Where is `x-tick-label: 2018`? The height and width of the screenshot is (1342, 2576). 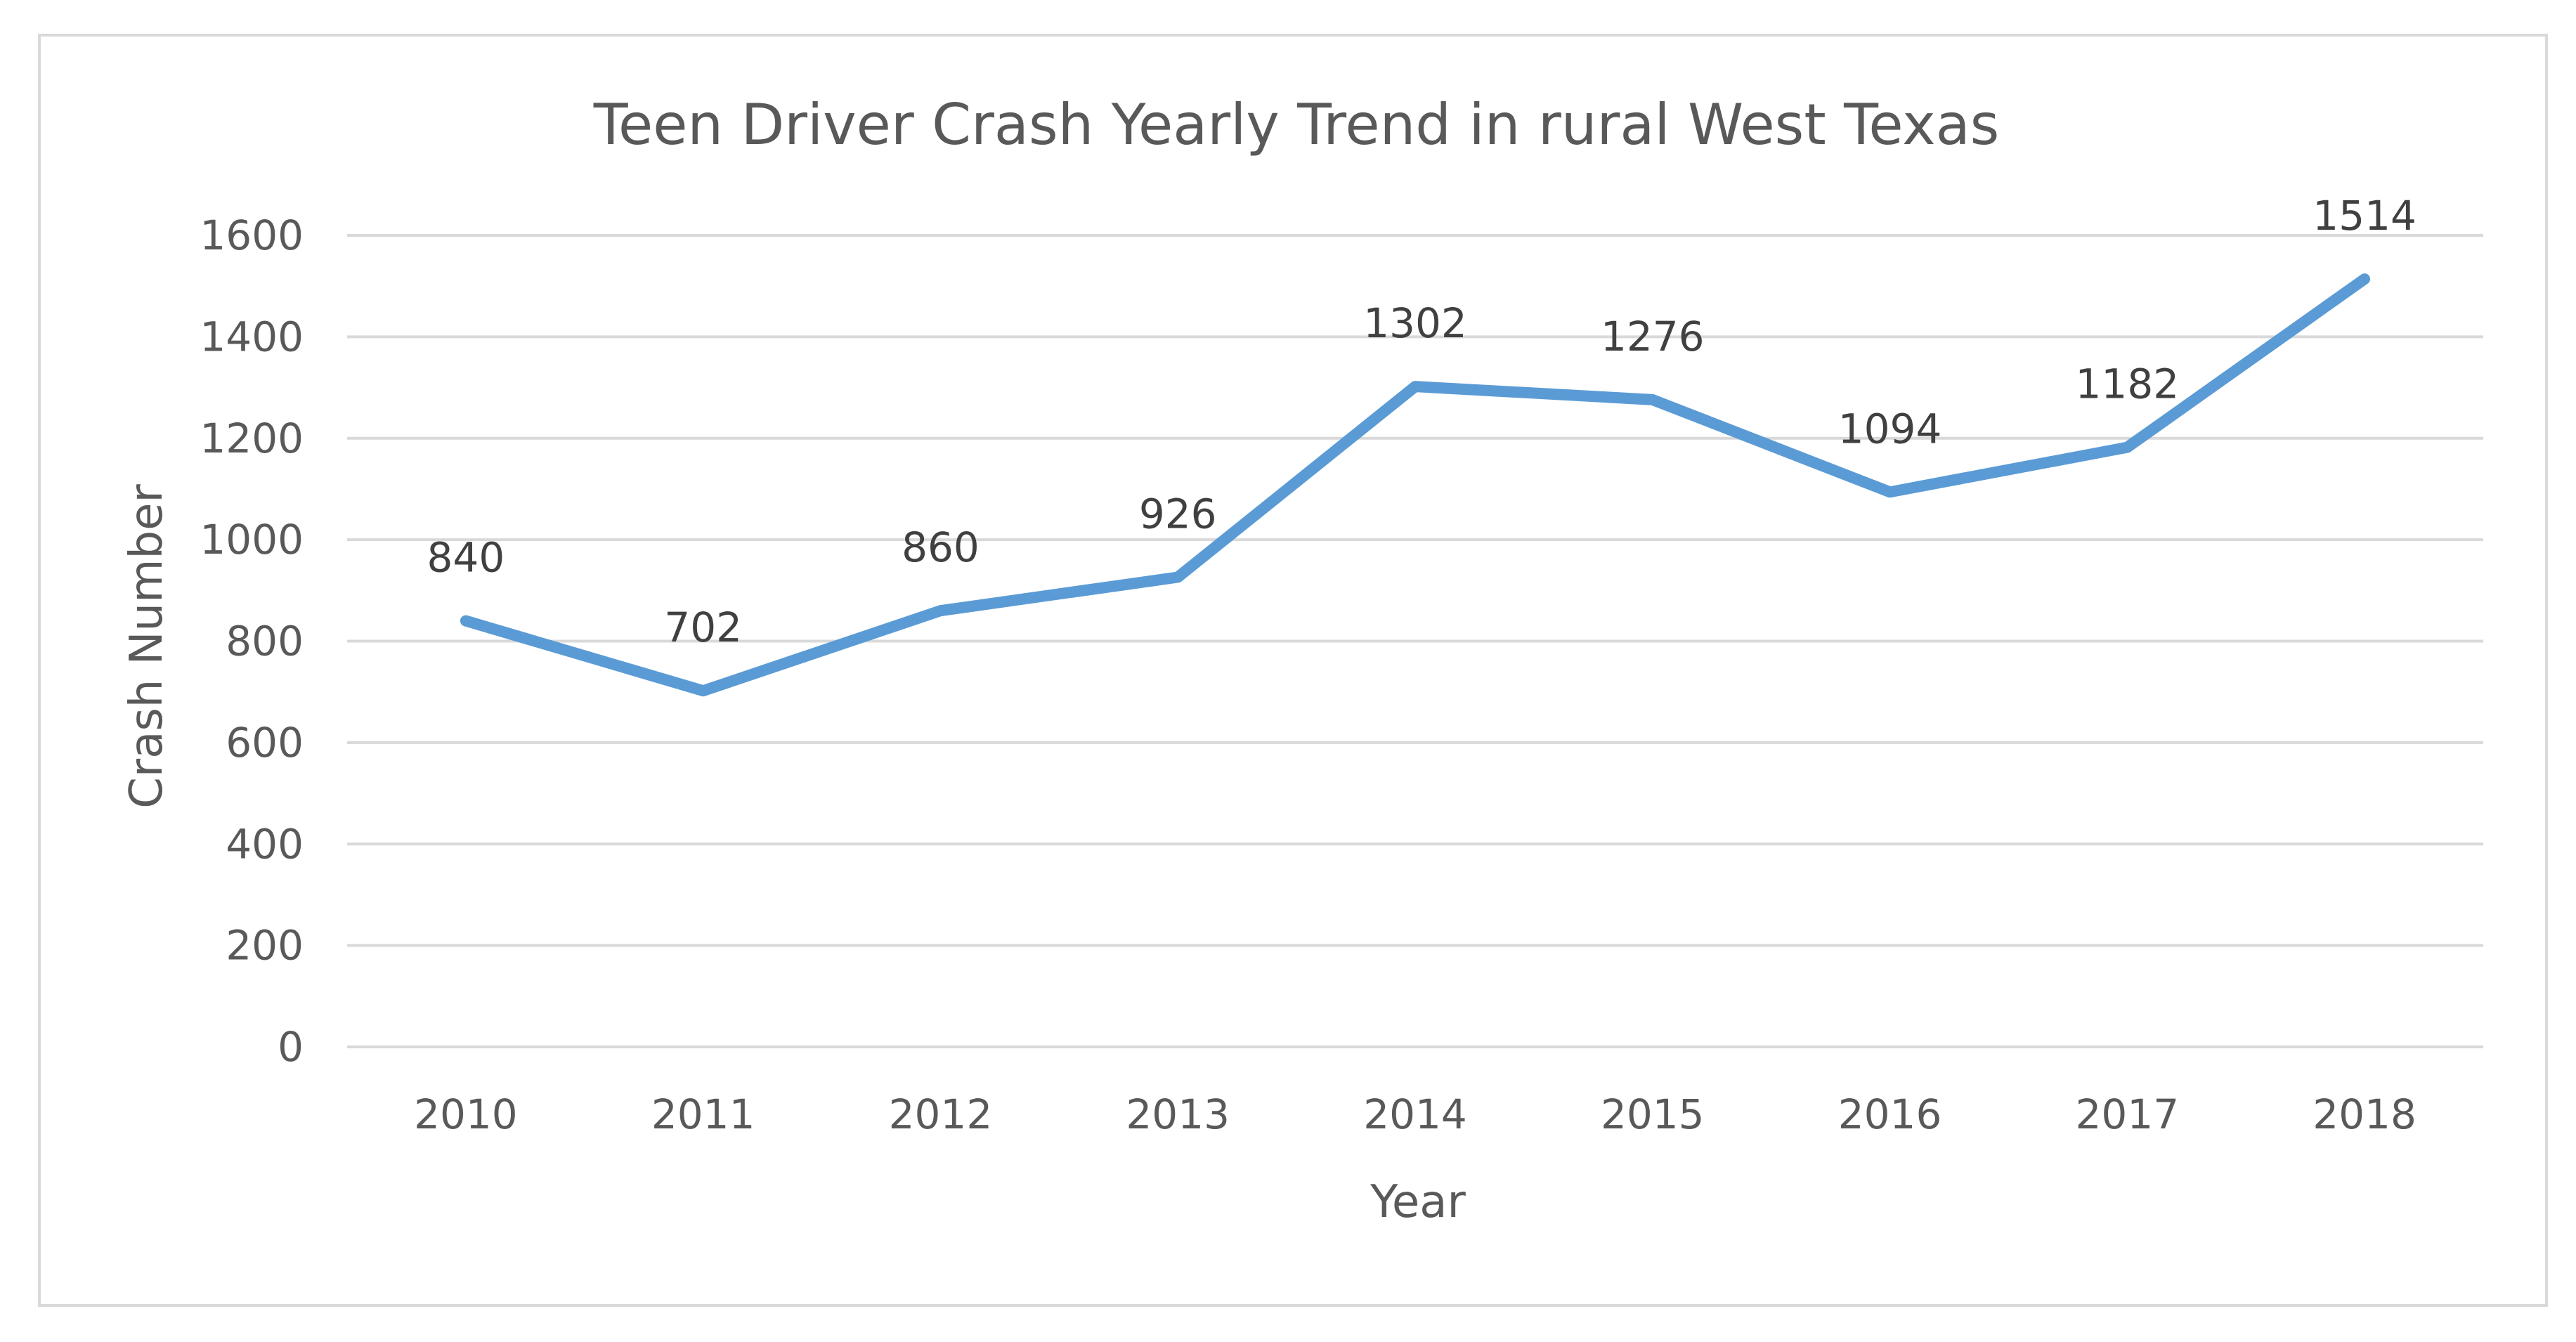
x-tick-label: 2018 is located at coordinates (2364, 1114).